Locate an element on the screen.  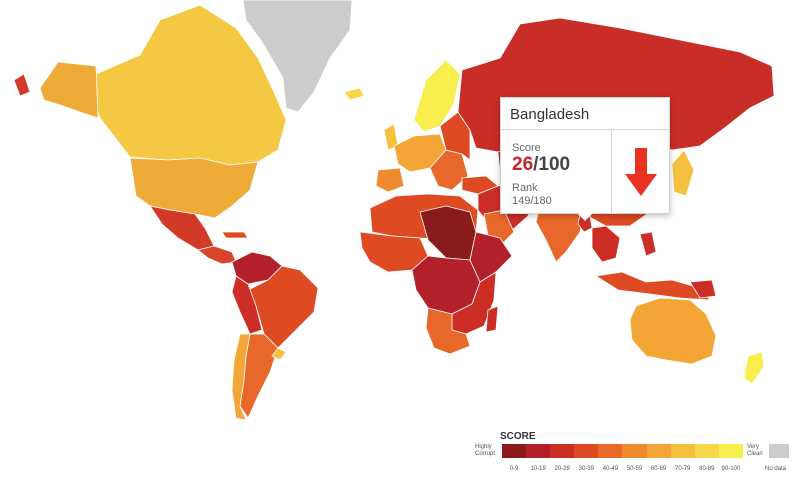
country-madagascar is located at coordinates (492, 319).